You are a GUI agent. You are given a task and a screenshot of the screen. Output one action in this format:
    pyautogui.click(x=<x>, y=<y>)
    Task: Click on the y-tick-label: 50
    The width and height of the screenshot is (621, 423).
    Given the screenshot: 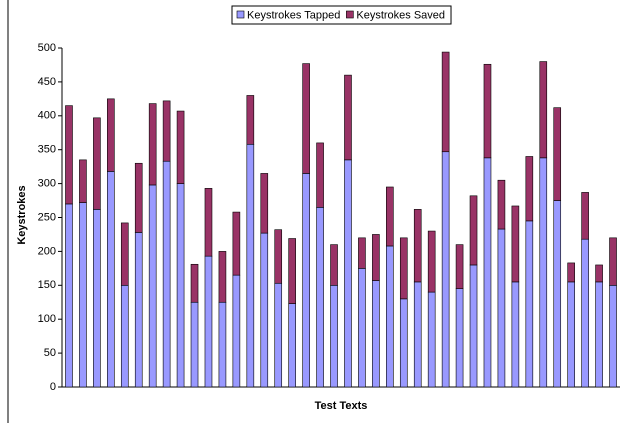 What is the action you would take?
    pyautogui.click(x=50, y=353)
    